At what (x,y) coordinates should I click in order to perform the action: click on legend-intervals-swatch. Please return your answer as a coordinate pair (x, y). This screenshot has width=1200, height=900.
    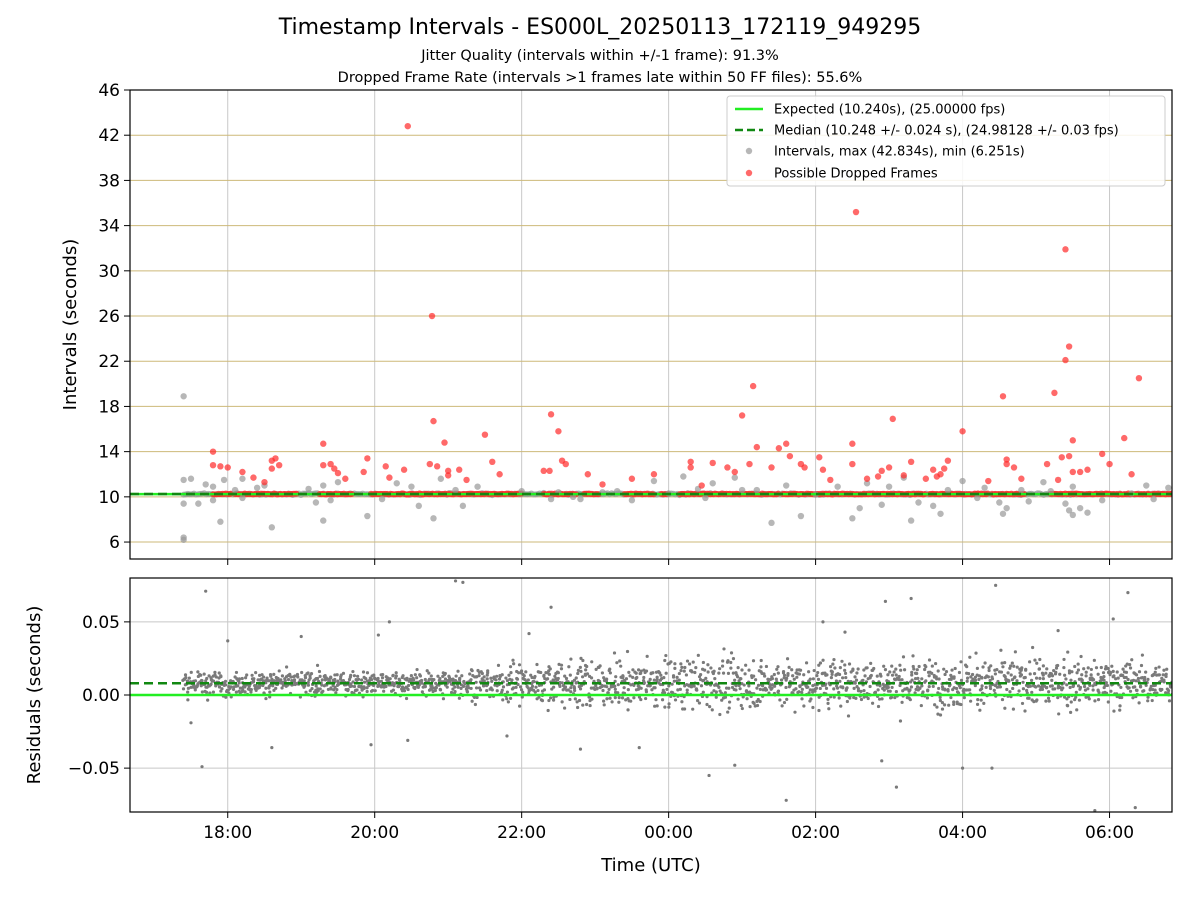
    Looking at the image, I should click on (749, 151).